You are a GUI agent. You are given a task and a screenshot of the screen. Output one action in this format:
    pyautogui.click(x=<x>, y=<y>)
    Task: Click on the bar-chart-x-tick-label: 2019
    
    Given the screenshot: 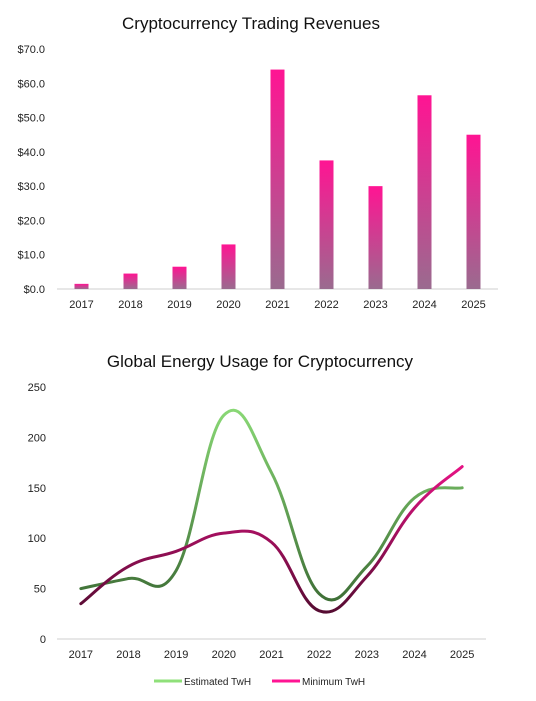 What is the action you would take?
    pyautogui.click(x=179, y=305)
    